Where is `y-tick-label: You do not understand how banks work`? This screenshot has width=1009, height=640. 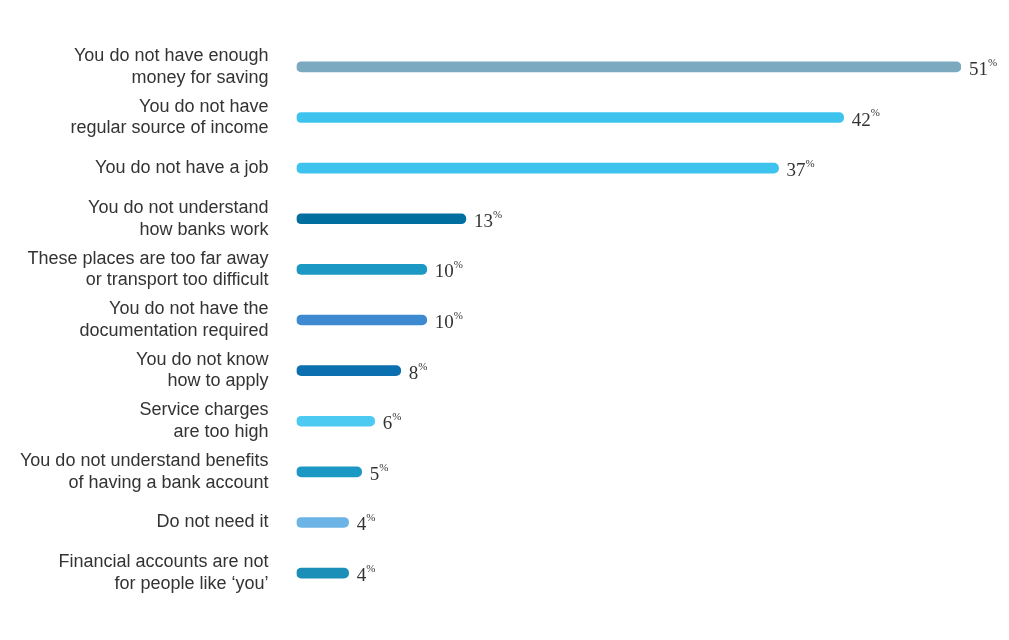 y-tick-label: You do not understand how banks work is located at coordinates (179, 217).